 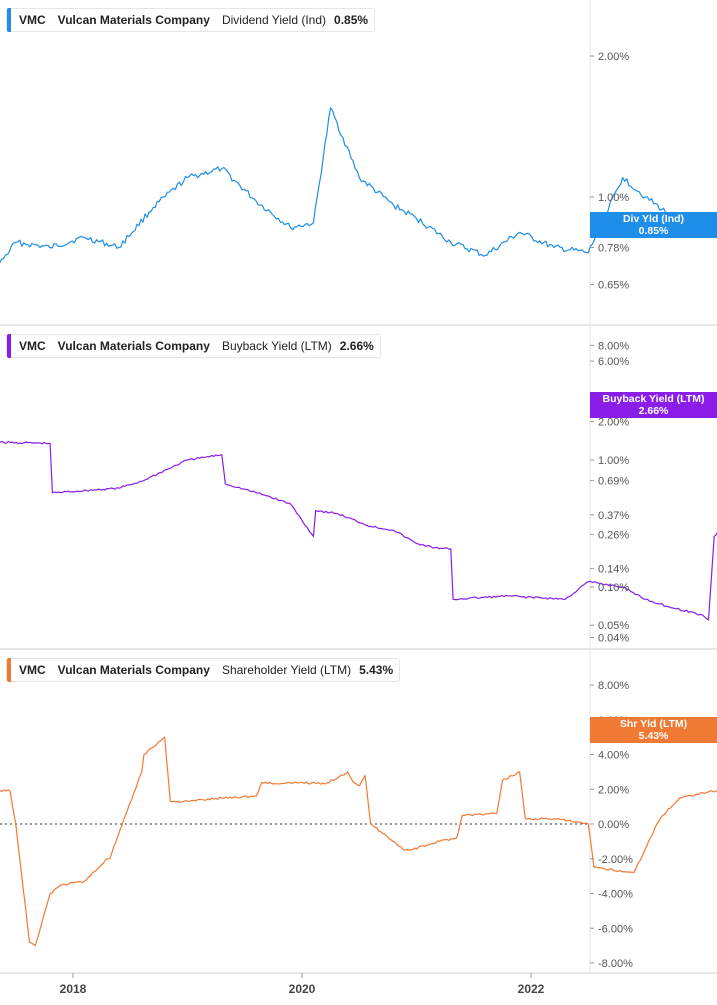 I want to click on last-value-flag-buyback: Buyback Yield (LTM) 2.66%, so click(x=653, y=405).